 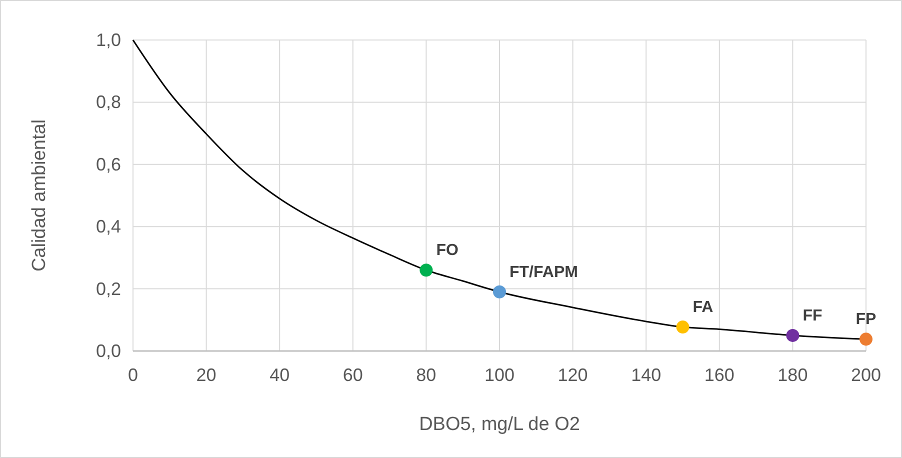 I want to click on x-tick-label: 20, so click(x=206, y=375).